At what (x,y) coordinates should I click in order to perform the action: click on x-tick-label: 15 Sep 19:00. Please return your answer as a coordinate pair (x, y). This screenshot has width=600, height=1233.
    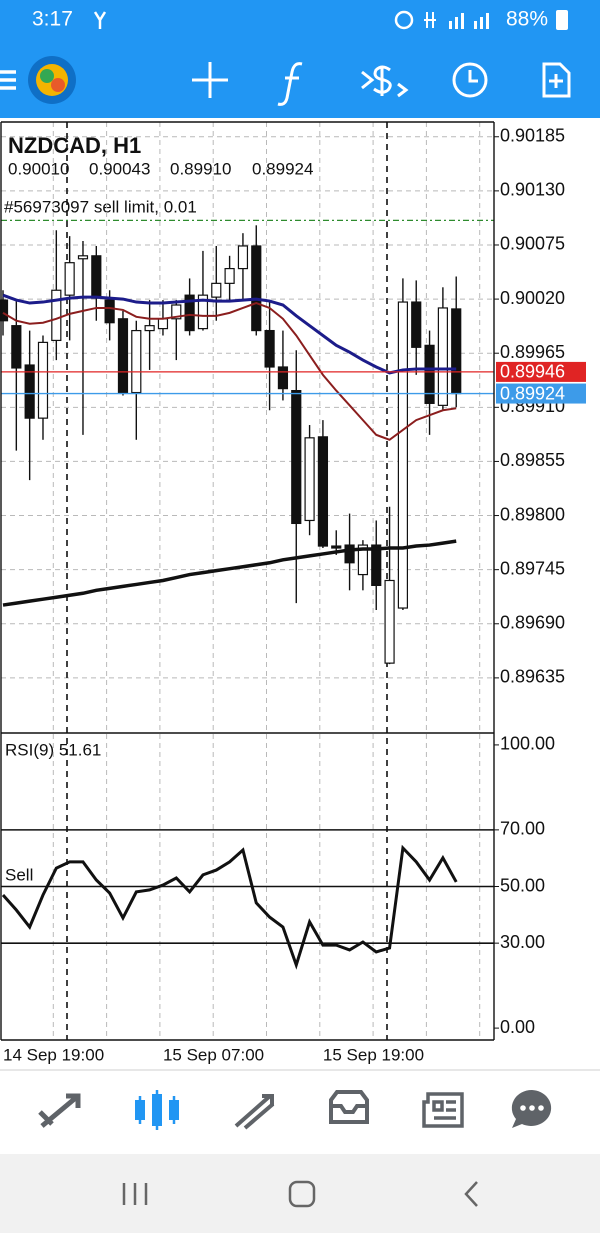
    Looking at the image, I should click on (373, 1054).